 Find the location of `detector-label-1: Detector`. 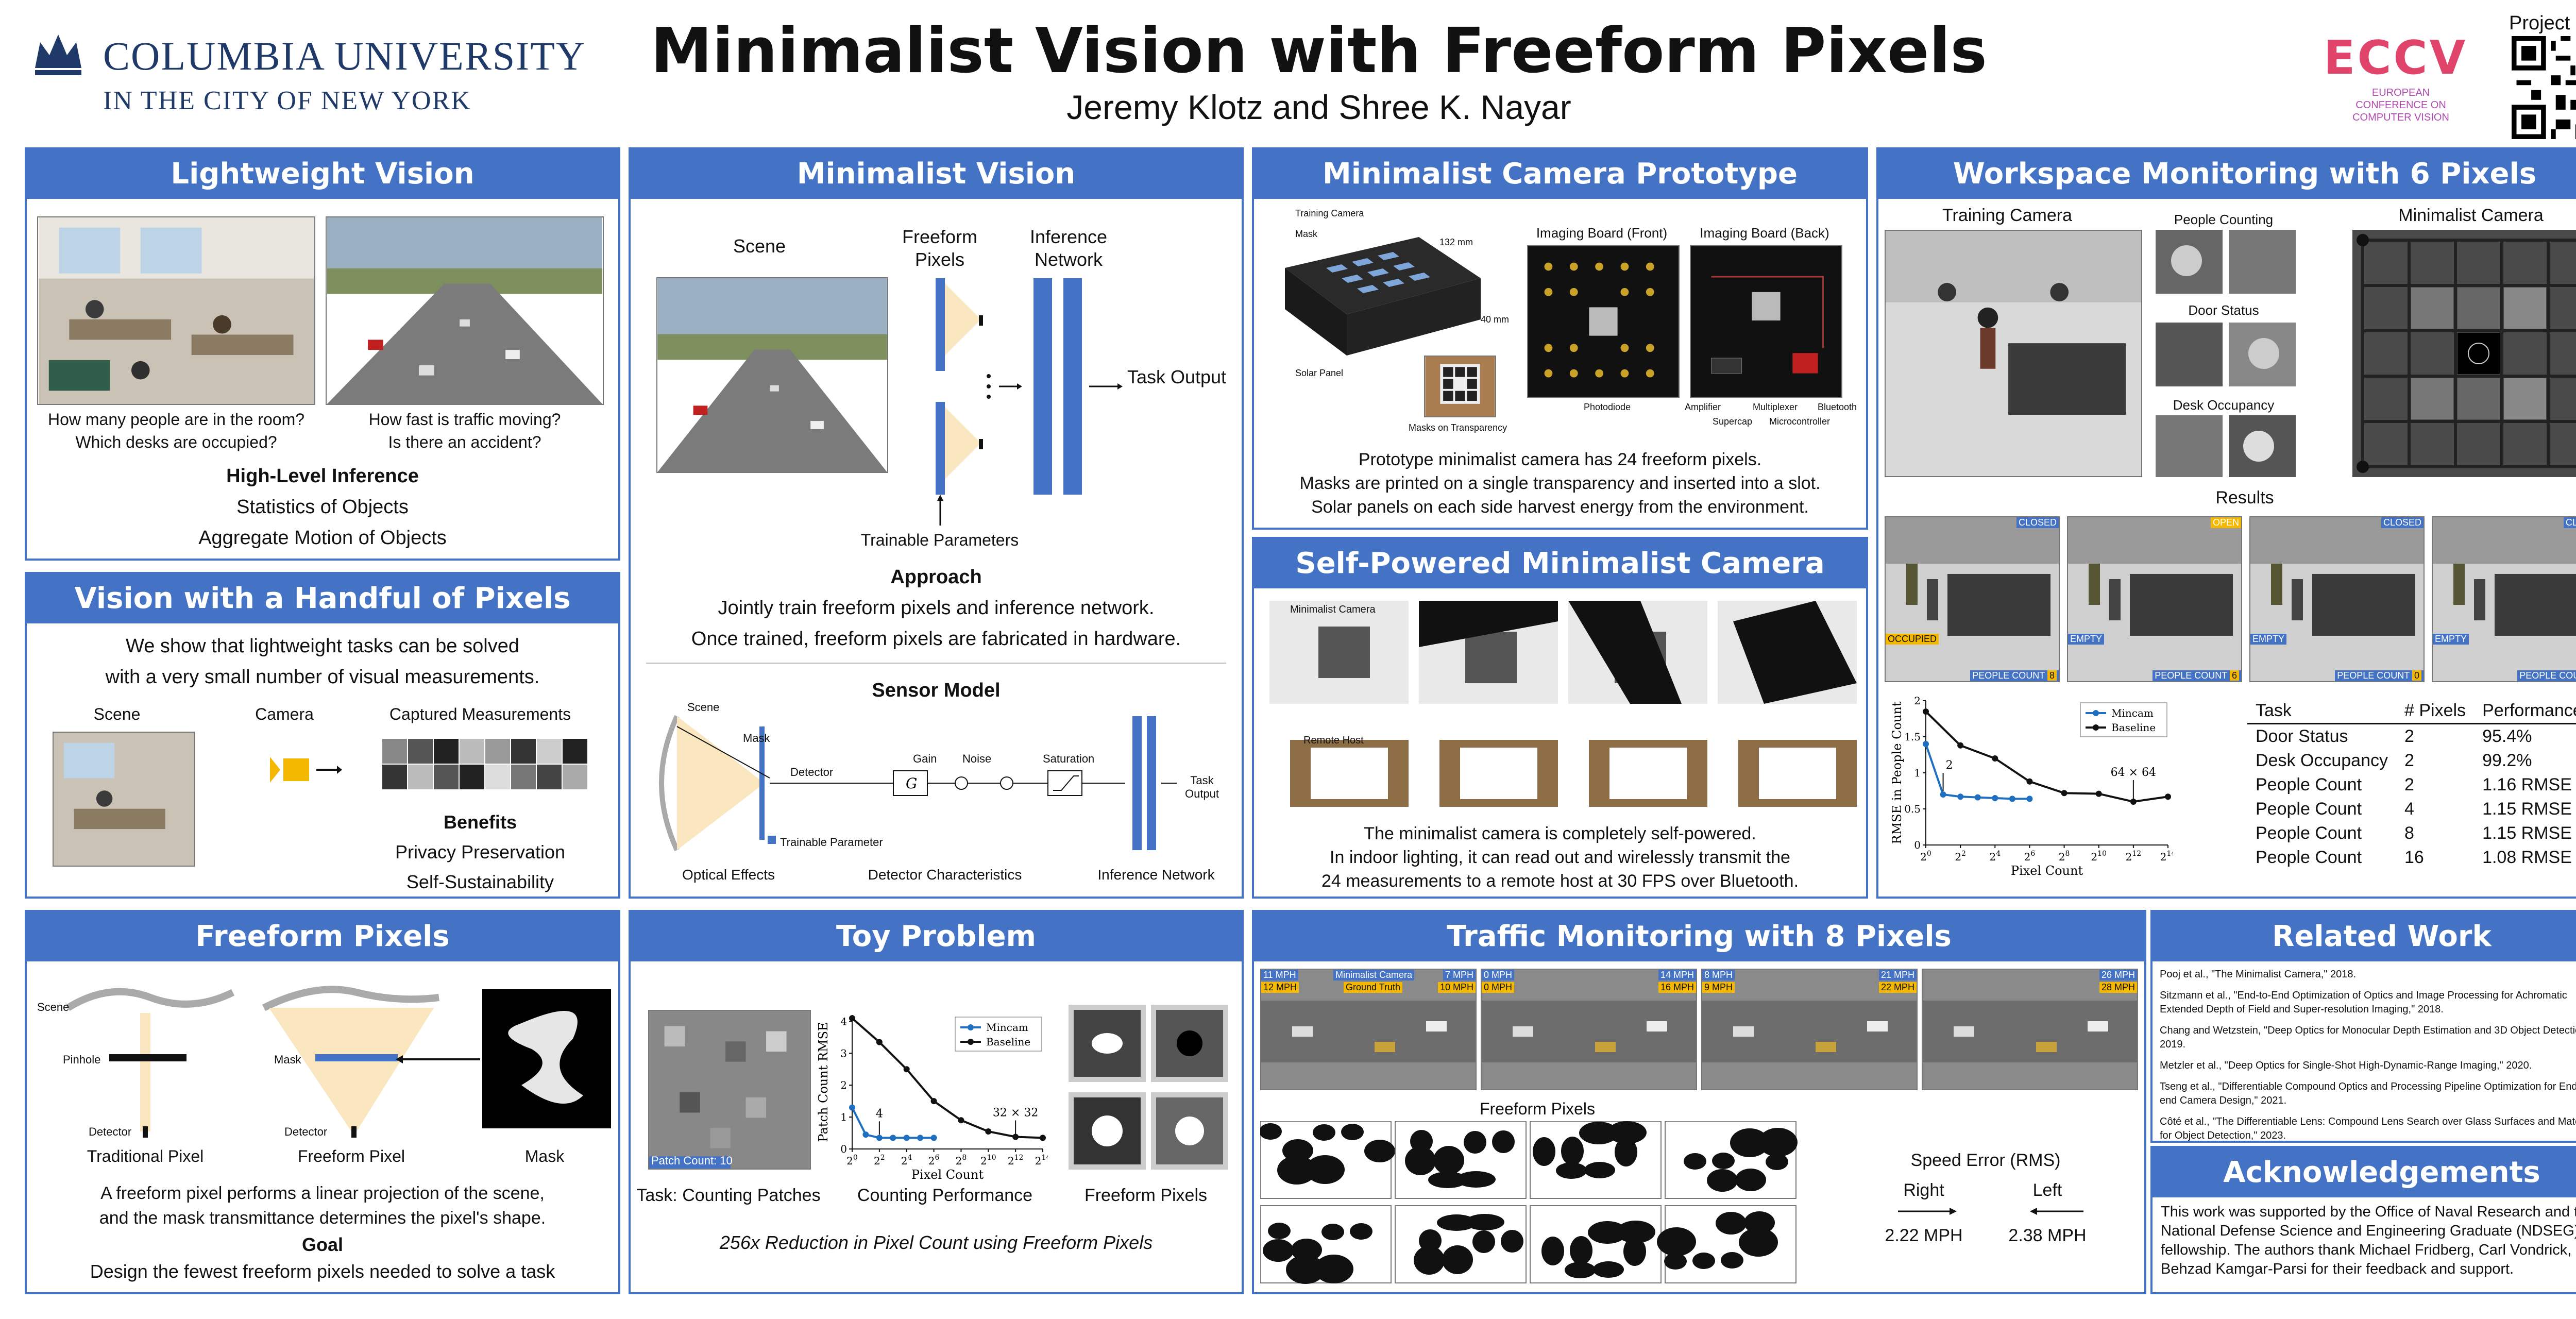

detector-label-1: Detector is located at coordinates (111, 1131).